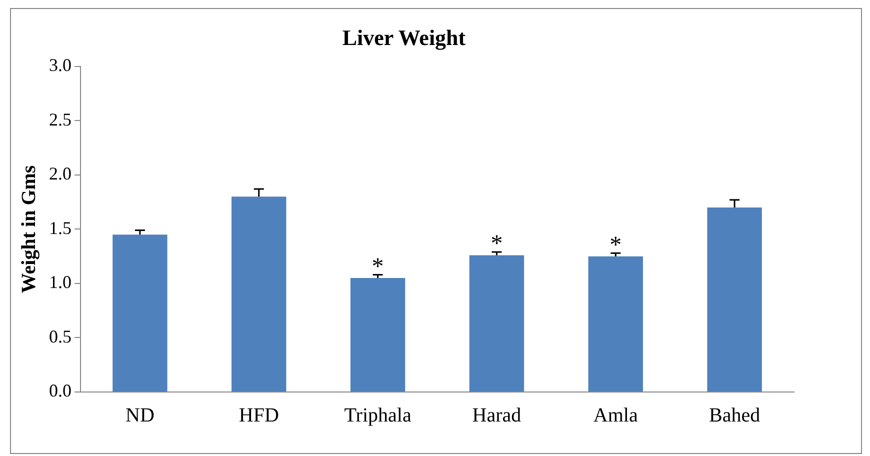  Describe the element at coordinates (404, 37) in the screenshot. I see `chart-title: Liver Weight` at that location.